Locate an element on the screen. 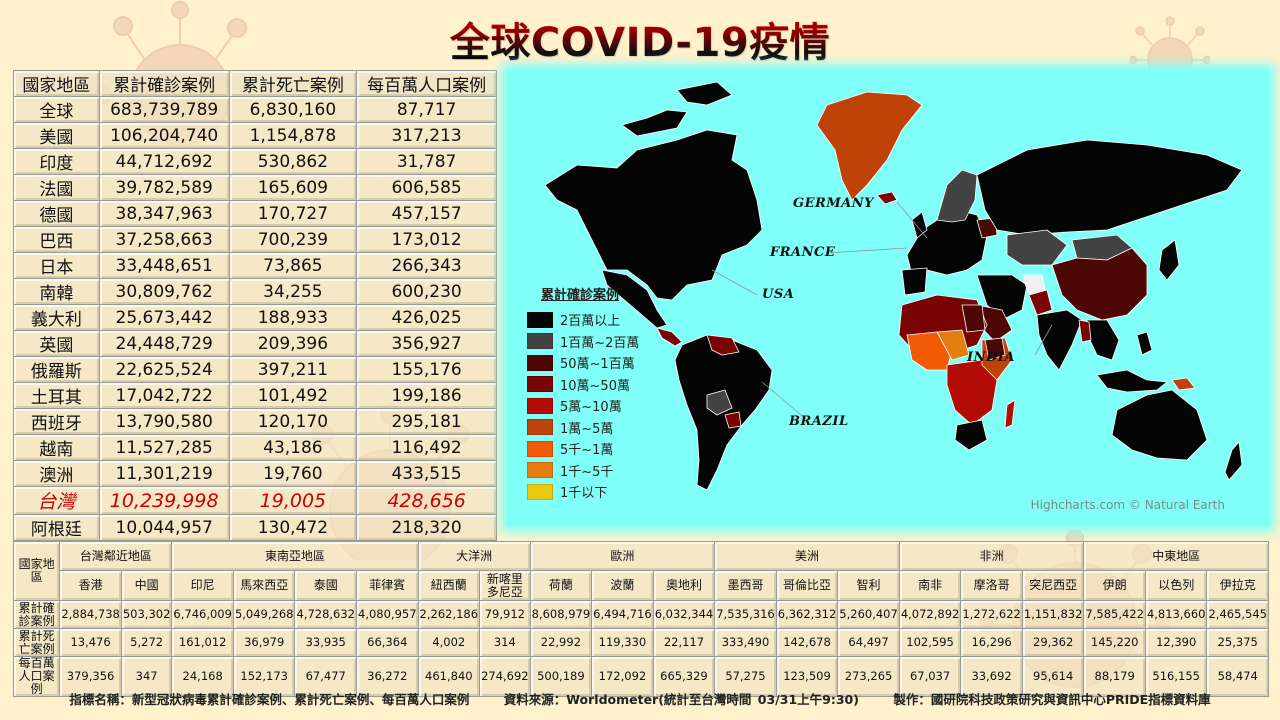 This screenshot has height=720, width=1280. table-cell: 5,260,407 is located at coordinates (868, 614).